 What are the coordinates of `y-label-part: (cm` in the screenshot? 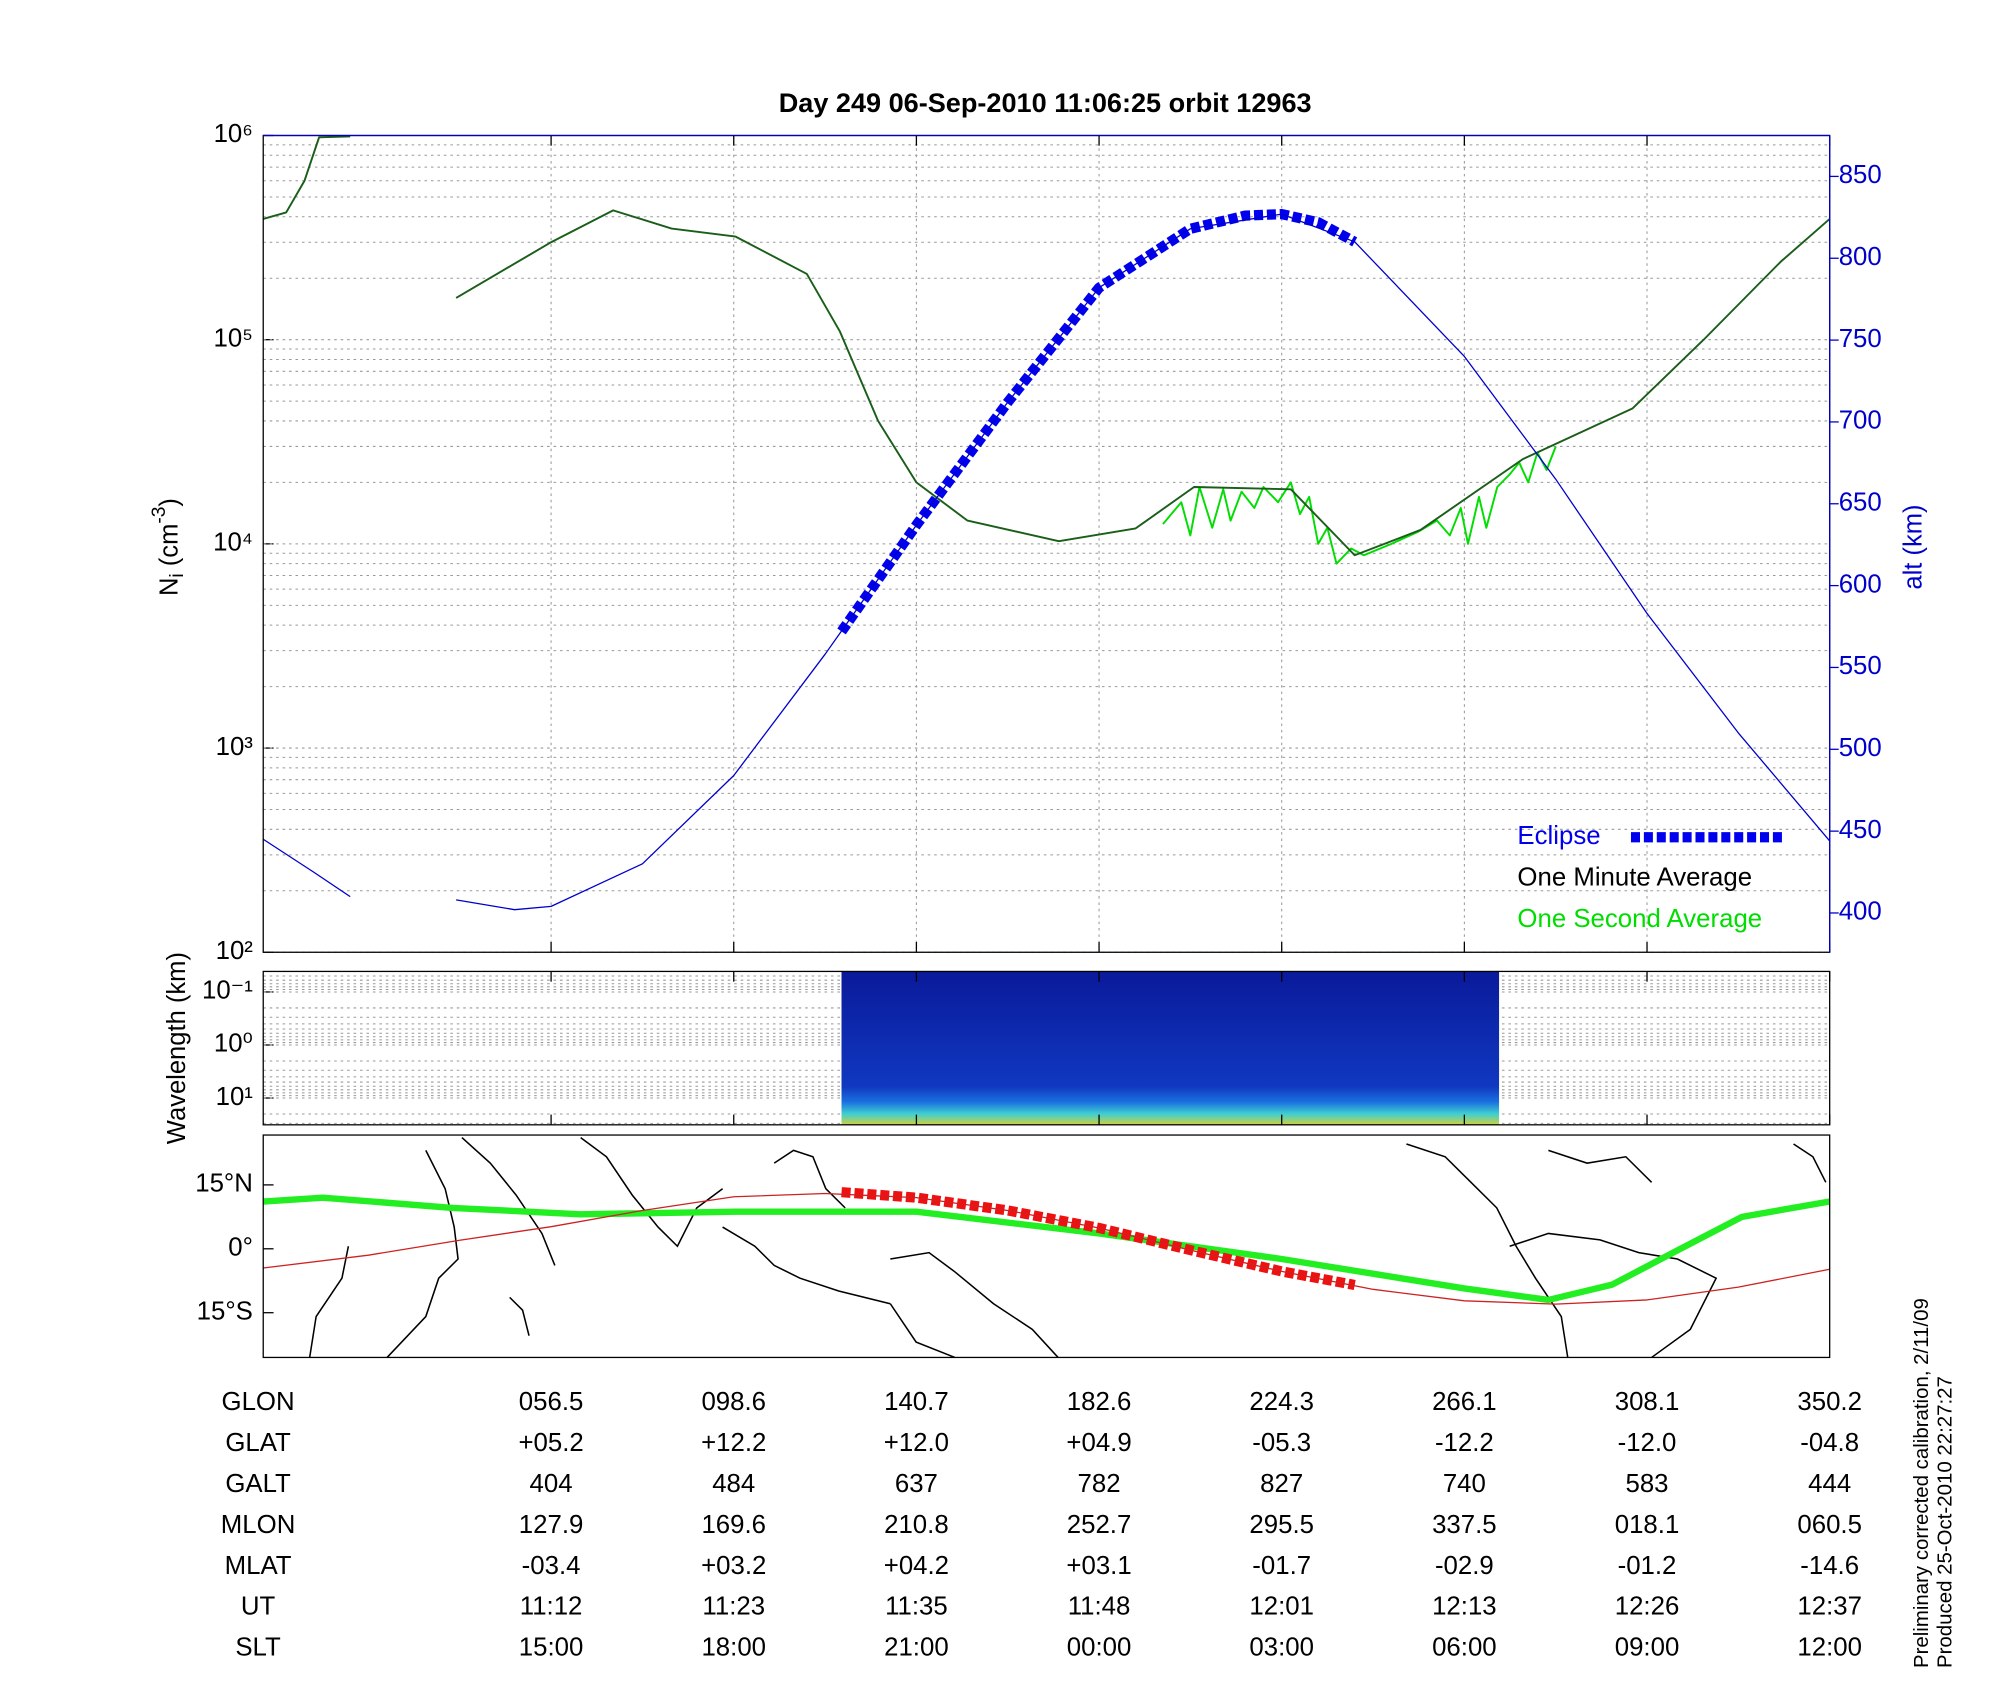 It's located at (169, 549).